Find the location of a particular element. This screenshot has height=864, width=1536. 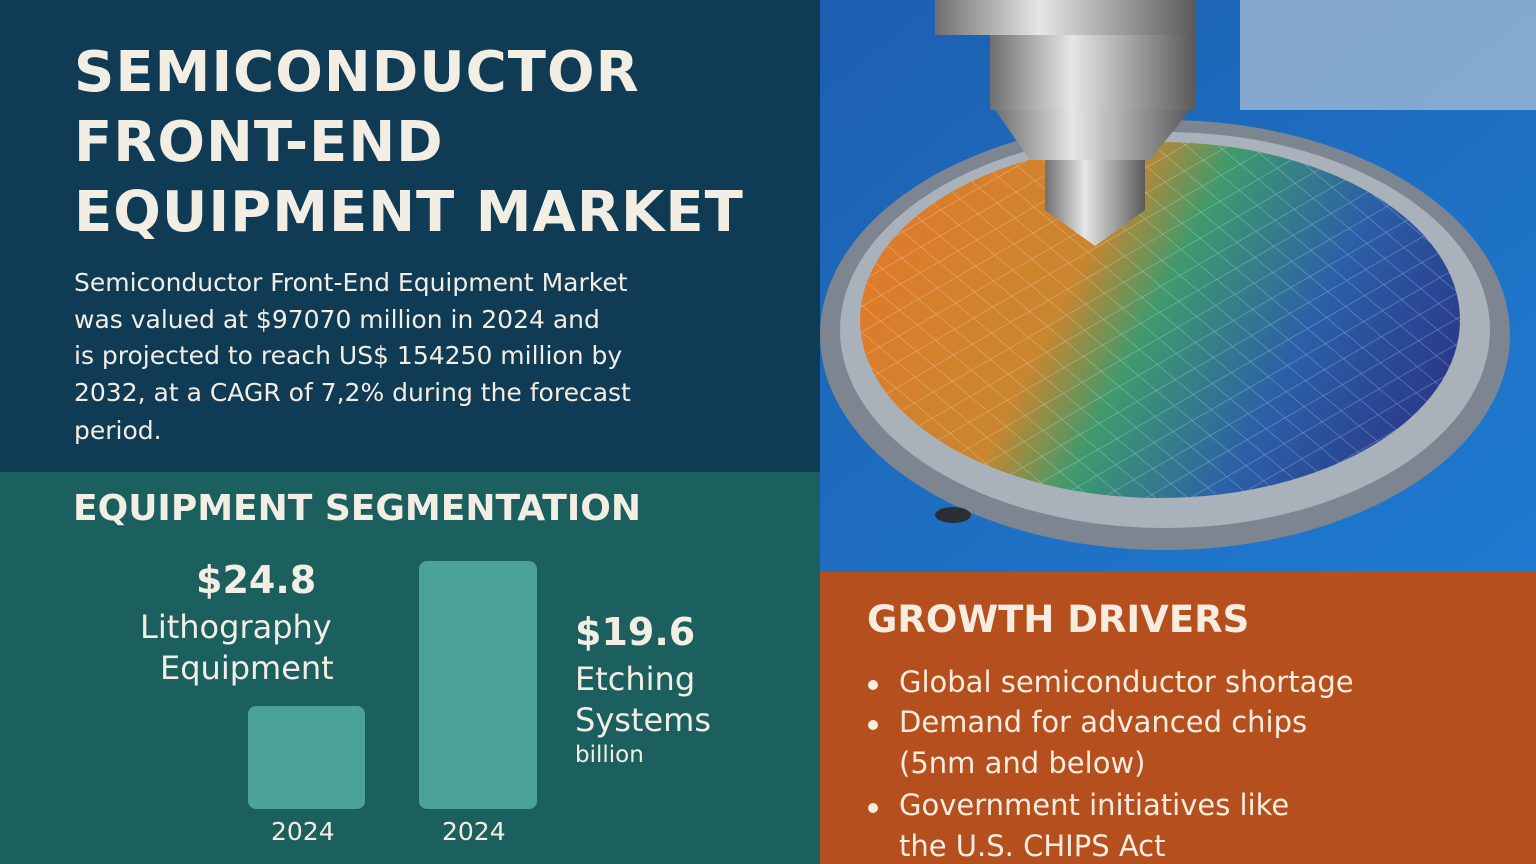

title-line: FRONT-END is located at coordinates (259, 142).